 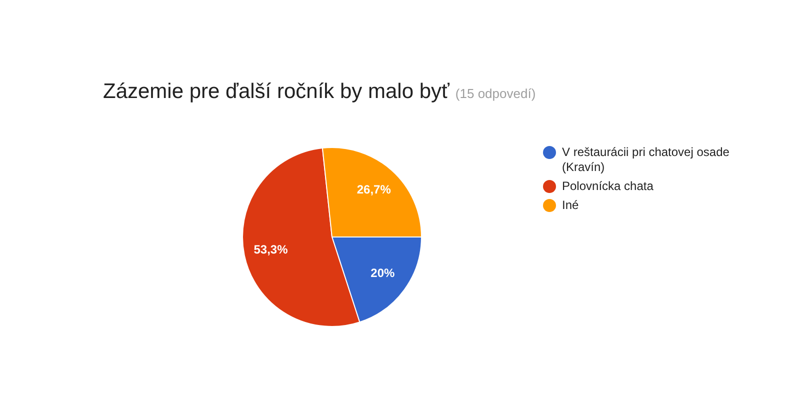 I want to click on legend-label: Polovnícka chata, so click(x=607, y=186).